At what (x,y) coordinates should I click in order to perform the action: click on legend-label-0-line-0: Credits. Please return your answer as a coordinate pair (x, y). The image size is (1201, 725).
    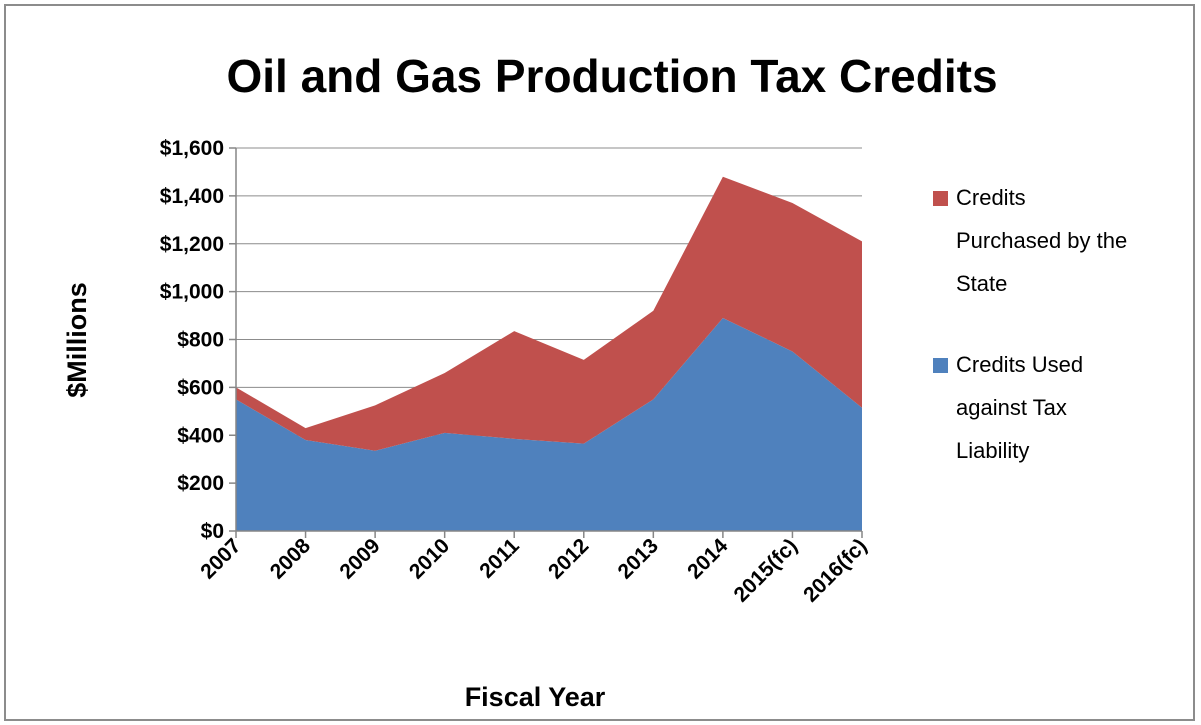
    Looking at the image, I should click on (991, 197).